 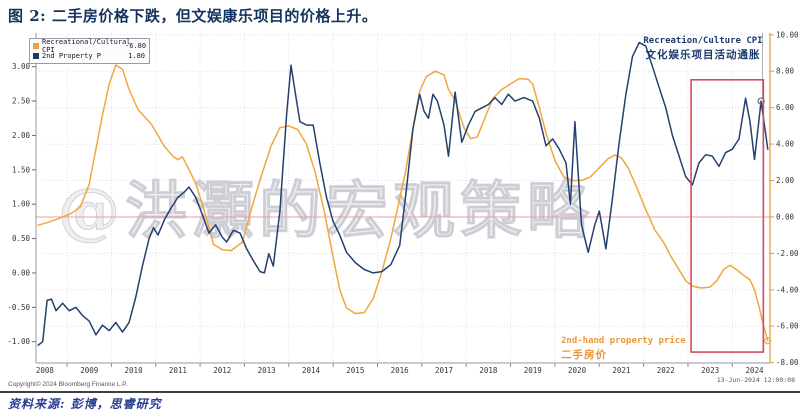 I want to click on right-axis-label: 6.00, so click(x=785, y=107).